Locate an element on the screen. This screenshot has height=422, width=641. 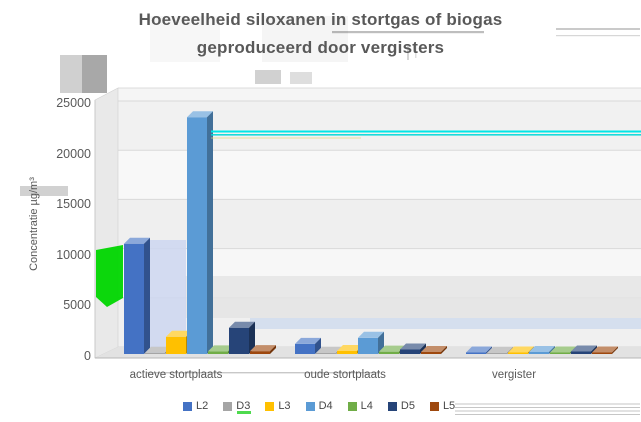
y-tick-0: 0 is located at coordinates (87, 356).